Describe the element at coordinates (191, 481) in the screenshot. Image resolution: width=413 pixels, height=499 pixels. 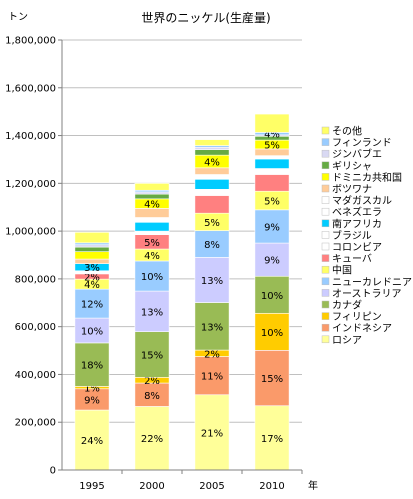
I see `x-axis-categories: 1995 2000 2005 2010` at that location.